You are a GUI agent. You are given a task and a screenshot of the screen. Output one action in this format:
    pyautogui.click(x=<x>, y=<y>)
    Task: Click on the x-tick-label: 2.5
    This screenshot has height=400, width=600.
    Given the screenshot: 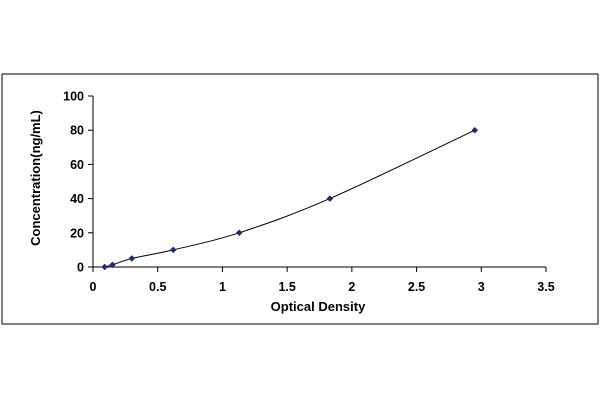 What is the action you would take?
    pyautogui.click(x=416, y=287)
    